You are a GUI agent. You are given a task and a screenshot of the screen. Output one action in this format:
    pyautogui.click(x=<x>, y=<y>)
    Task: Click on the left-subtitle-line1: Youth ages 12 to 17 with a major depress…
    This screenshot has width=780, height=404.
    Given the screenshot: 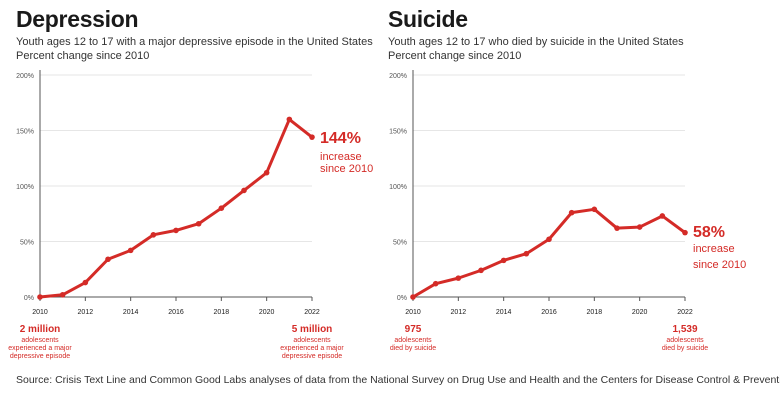 What is the action you would take?
    pyautogui.click(x=194, y=42)
    